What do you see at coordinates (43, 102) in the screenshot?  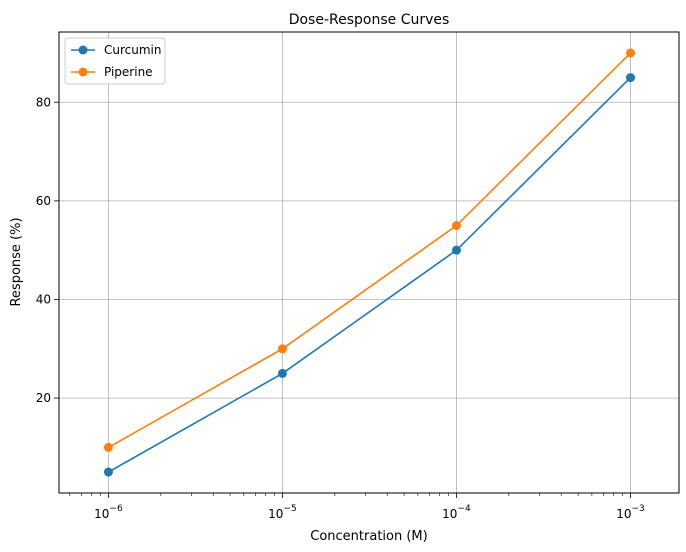 I see `y-tick-label: 80` at bounding box center [43, 102].